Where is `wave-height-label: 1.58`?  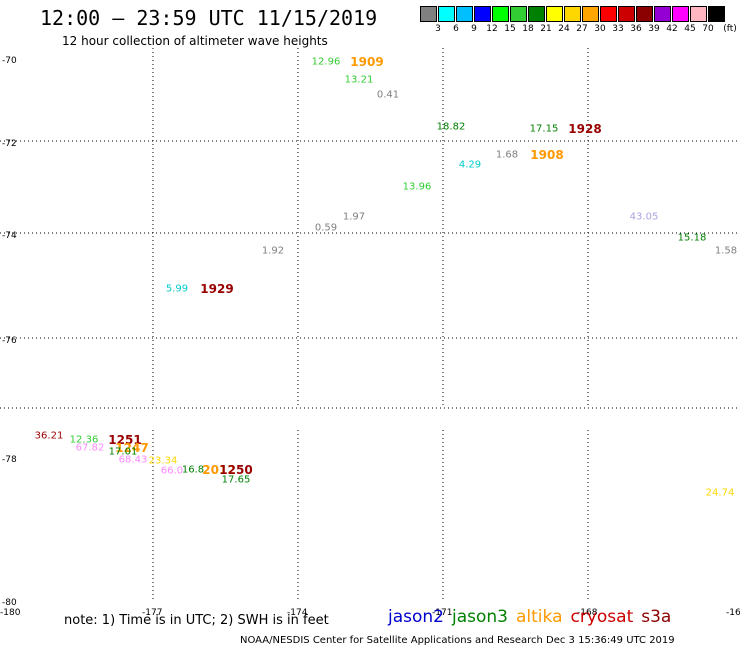
wave-height-label: 1.58 is located at coordinates (726, 251).